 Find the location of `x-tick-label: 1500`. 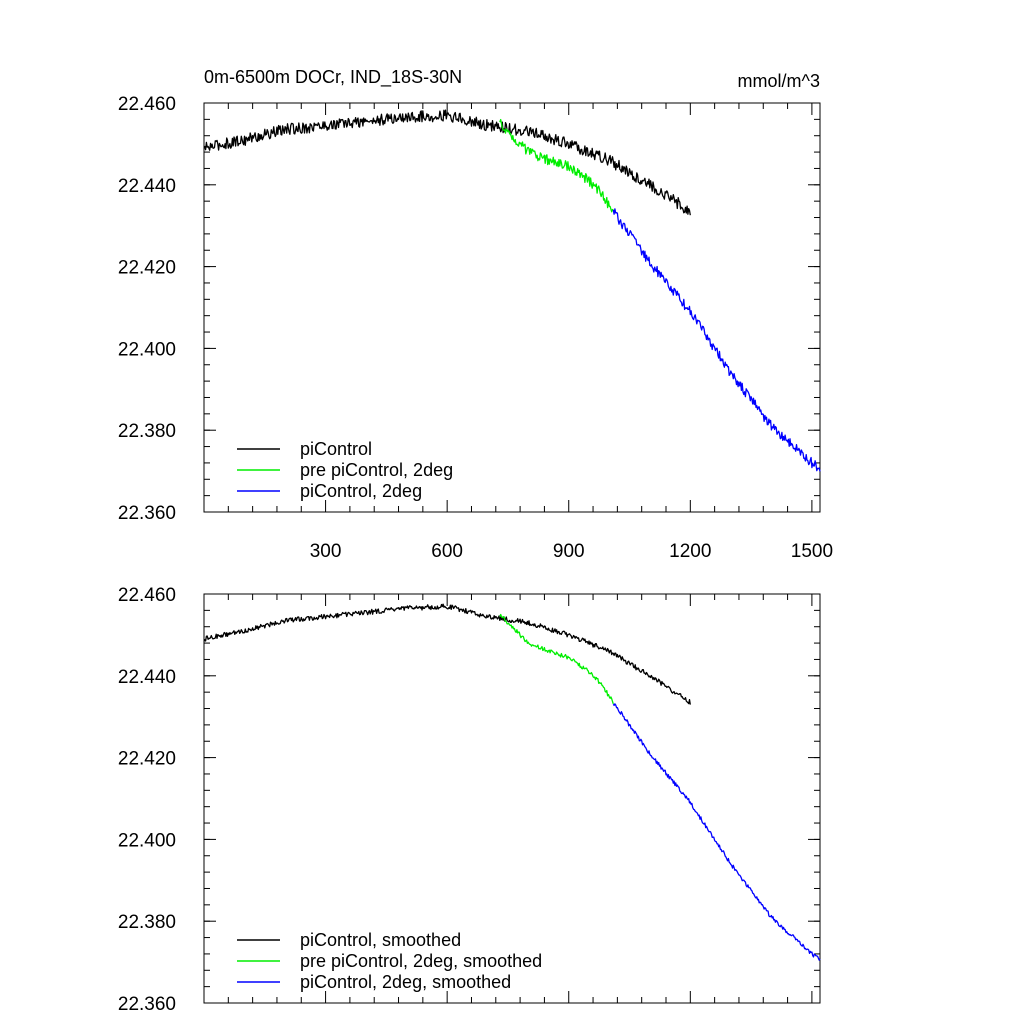

x-tick-label: 1500 is located at coordinates (812, 551).